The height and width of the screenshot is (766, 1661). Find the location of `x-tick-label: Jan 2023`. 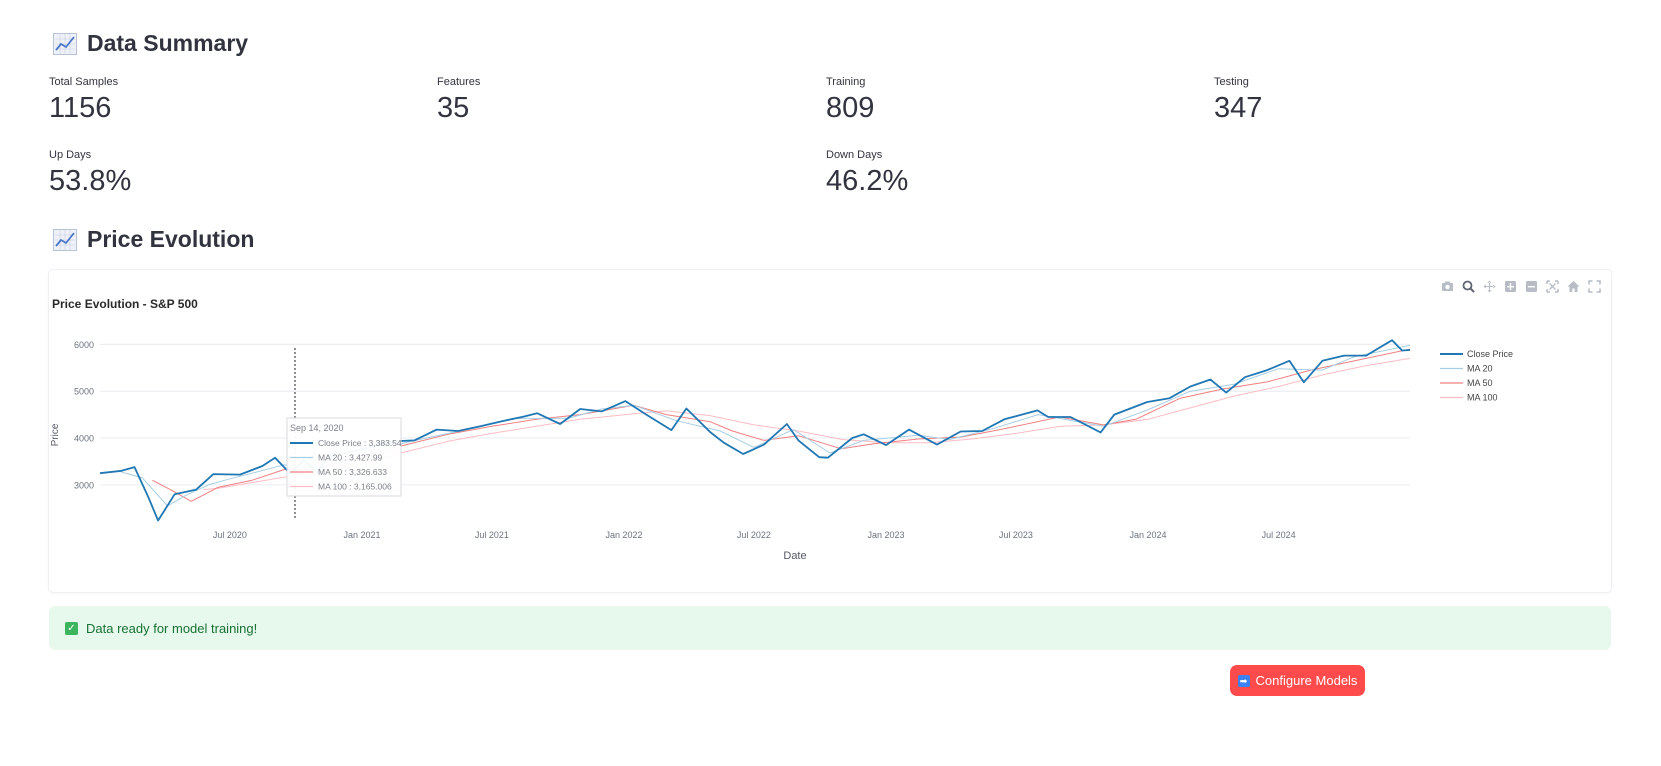

x-tick-label: Jan 2023 is located at coordinates (885, 535).